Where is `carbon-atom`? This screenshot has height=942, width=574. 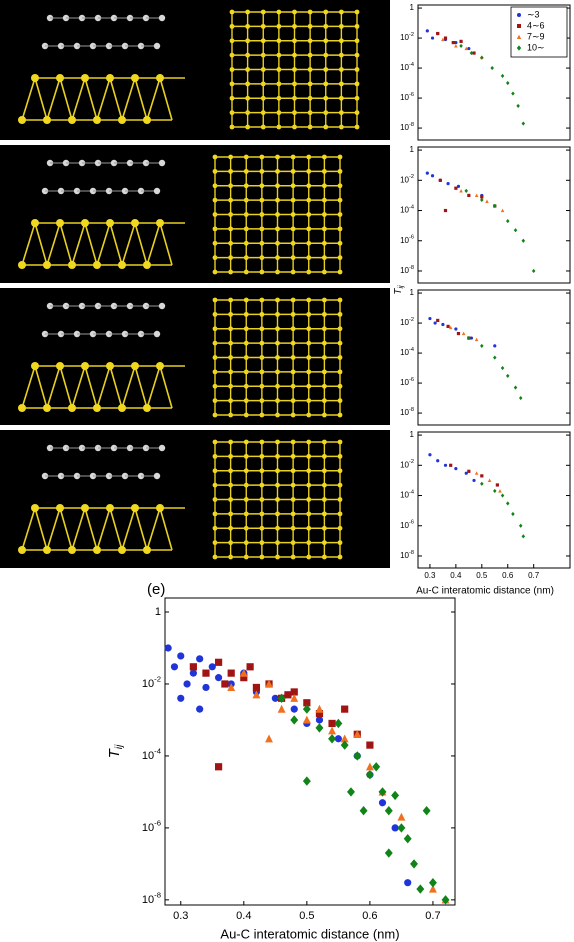 carbon-atom is located at coordinates (157, 46).